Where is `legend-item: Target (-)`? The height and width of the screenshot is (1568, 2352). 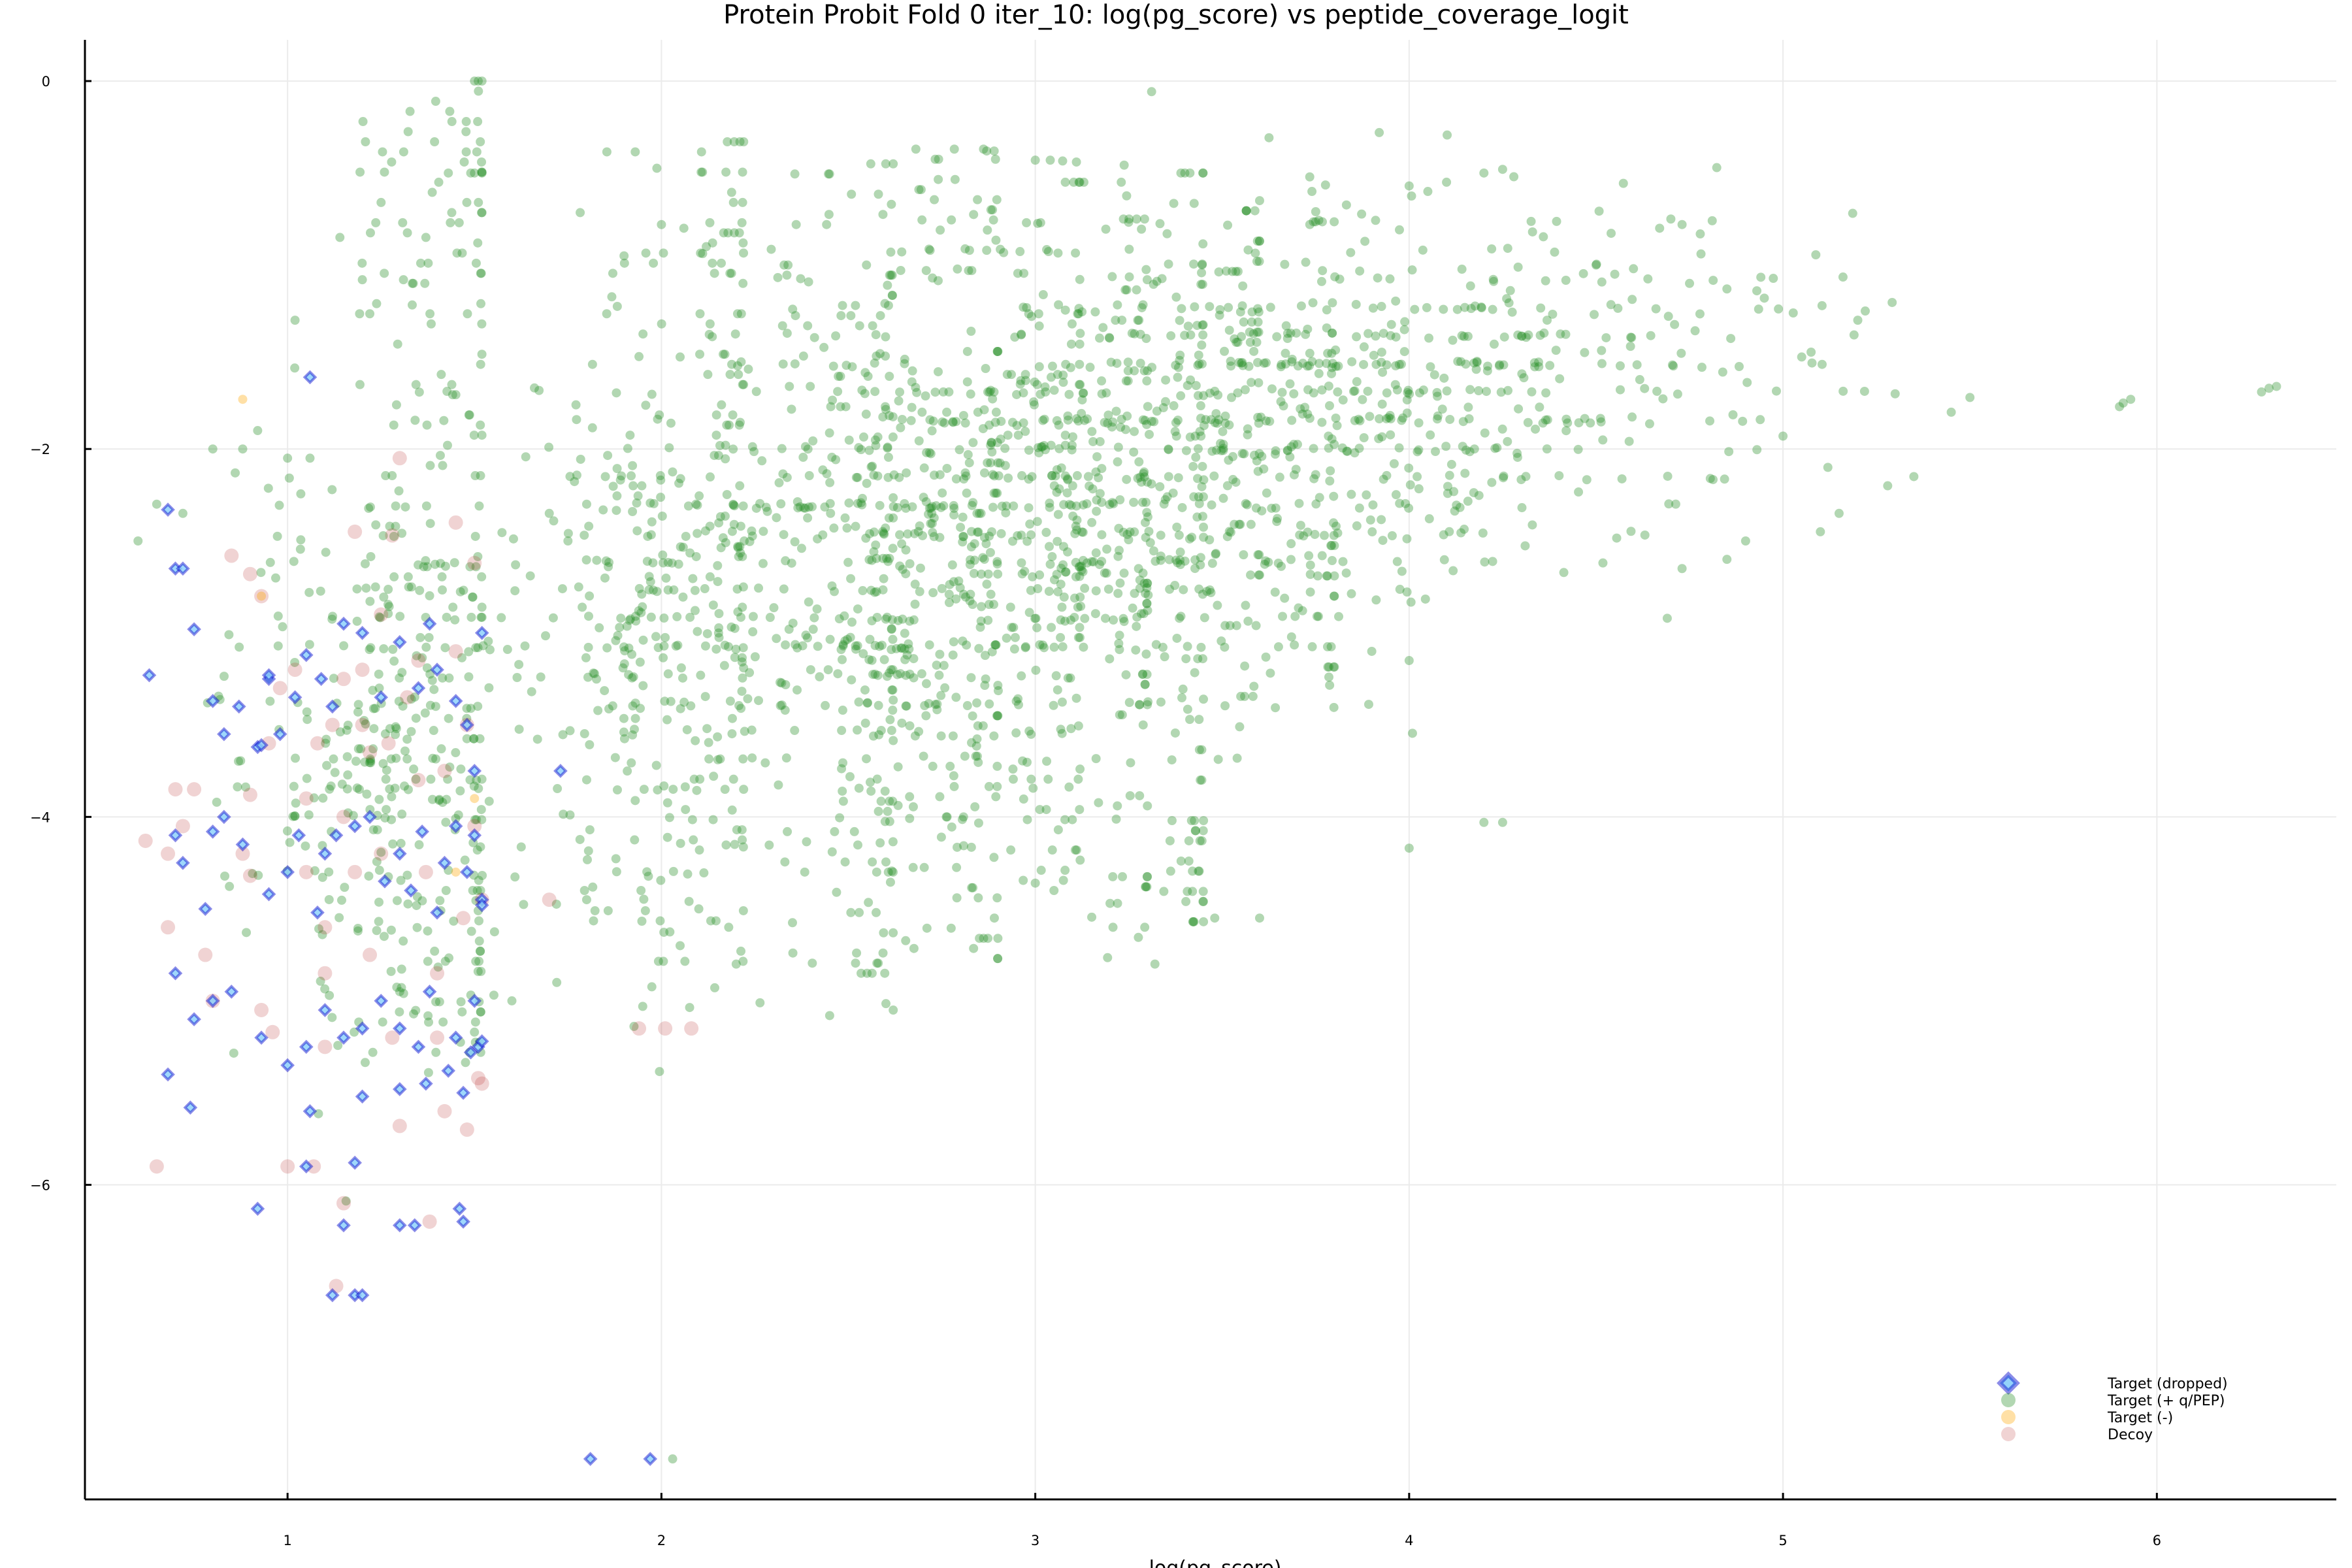 legend-item: Target (-) is located at coordinates (2087, 1418).